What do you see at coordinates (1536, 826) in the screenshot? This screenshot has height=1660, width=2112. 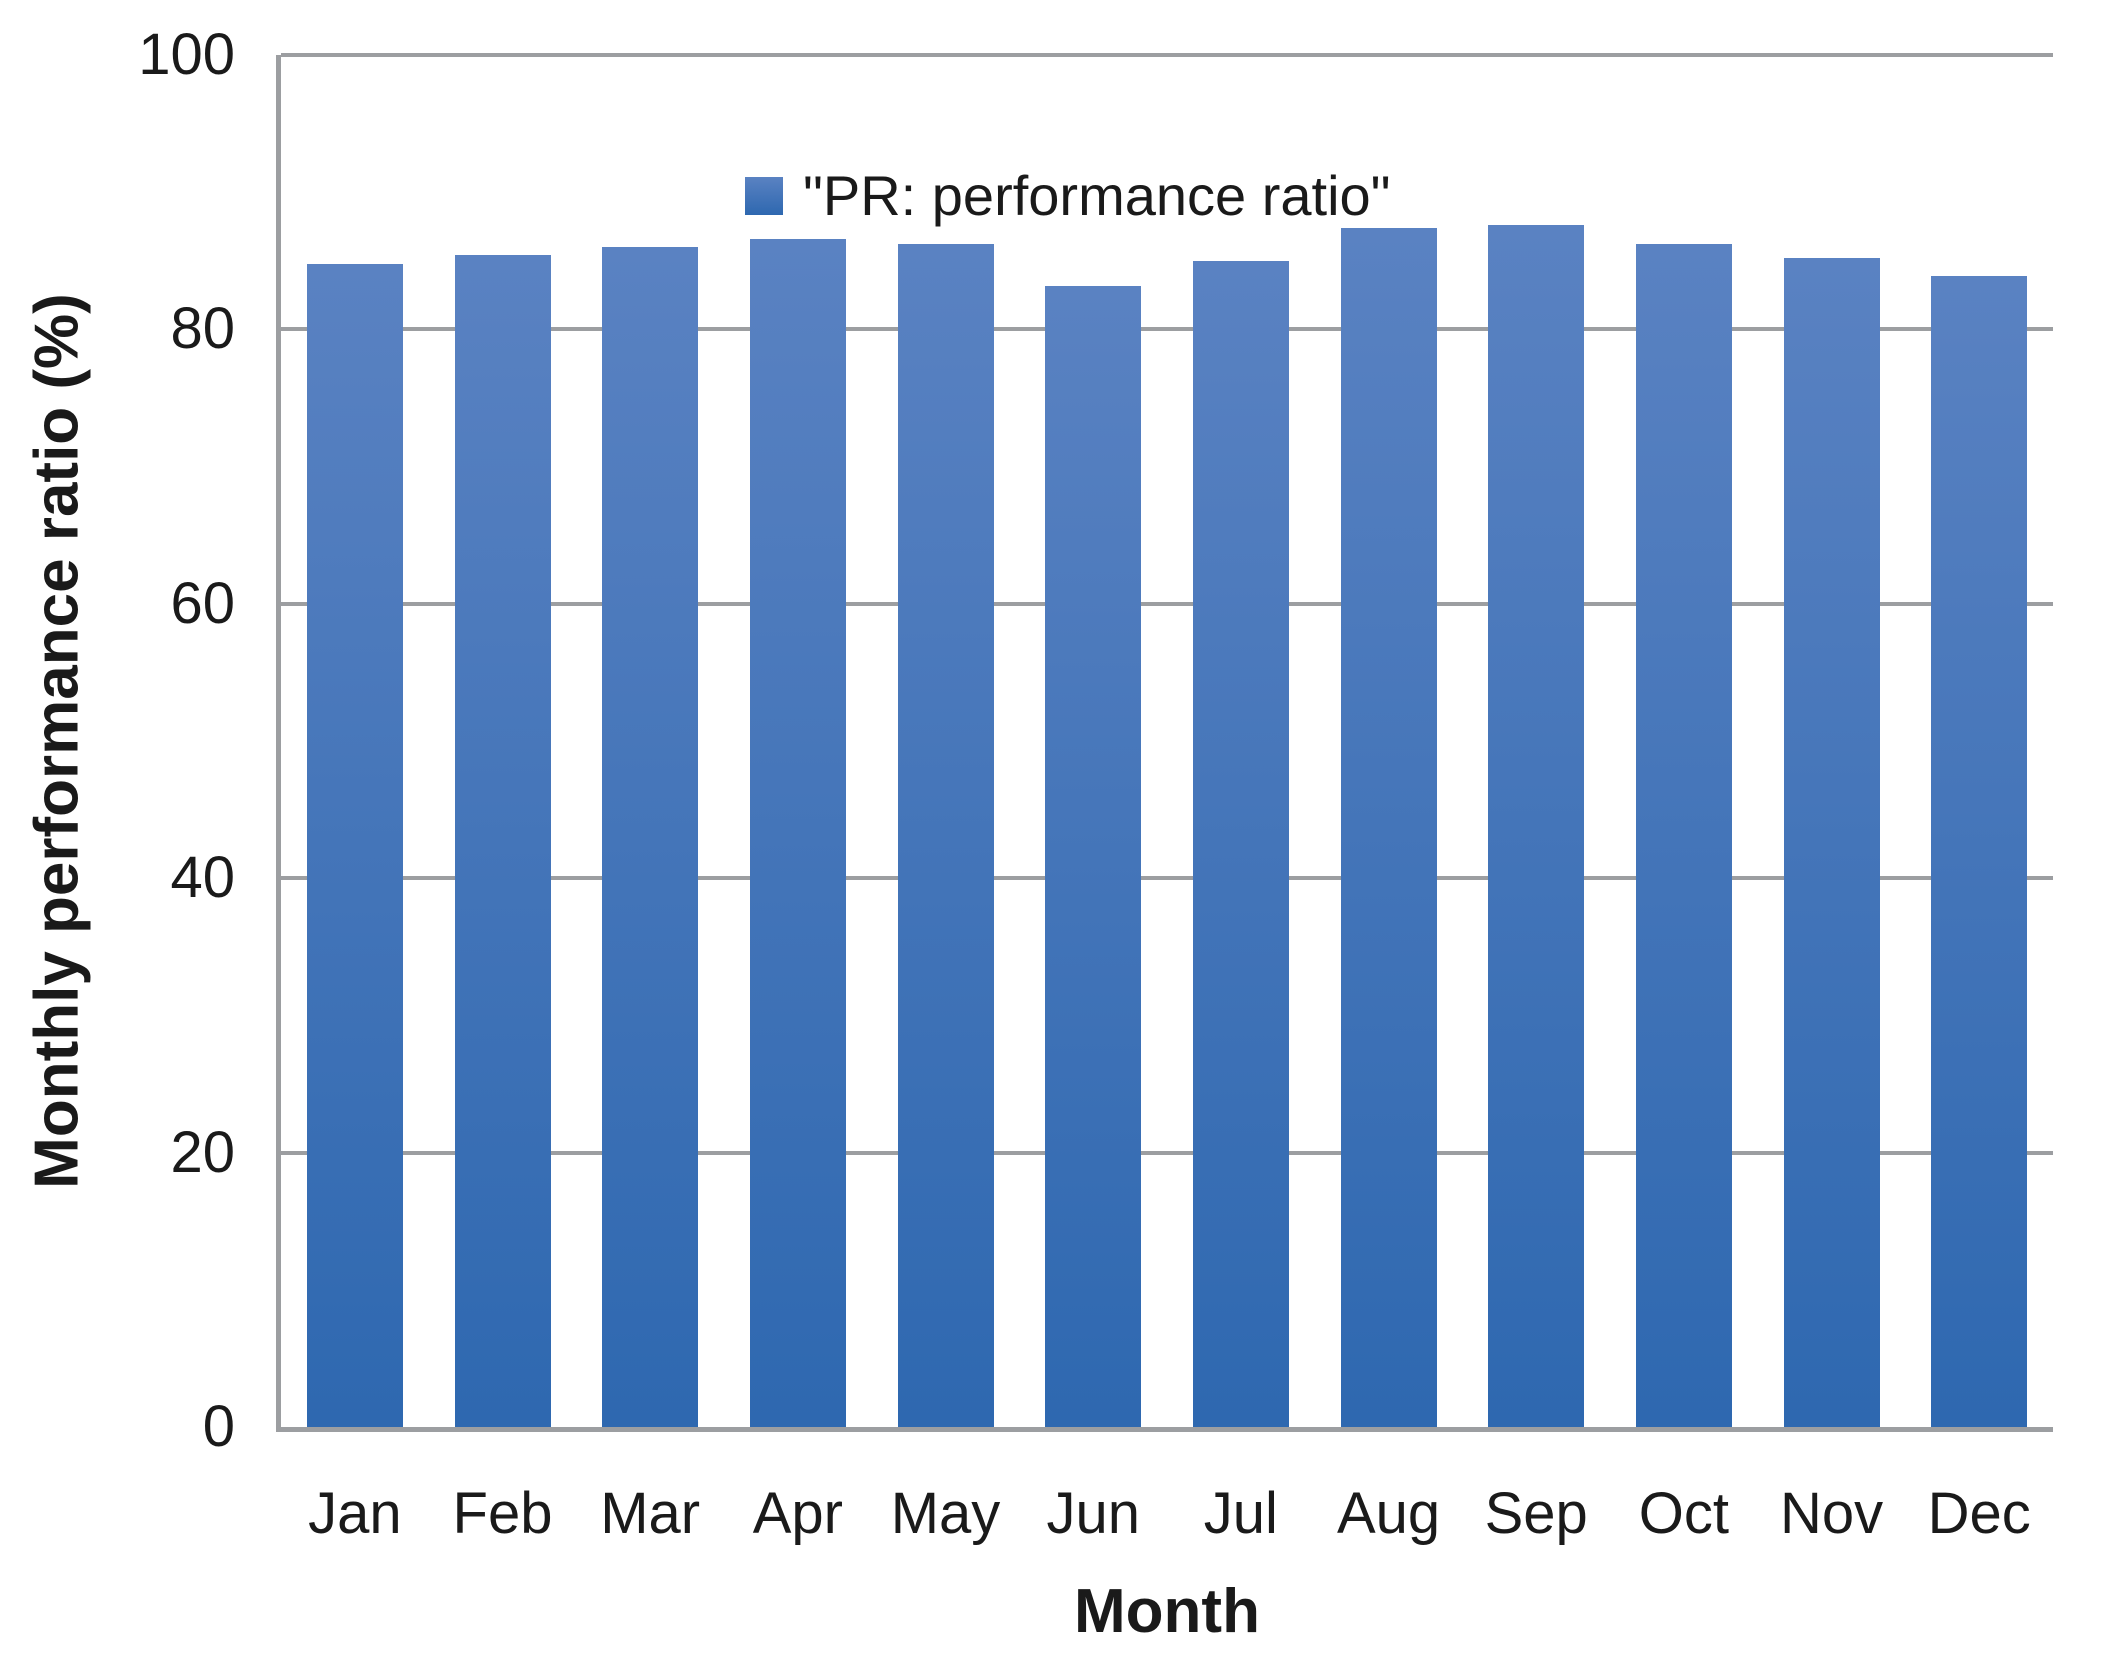 I see `bar-sep` at bounding box center [1536, 826].